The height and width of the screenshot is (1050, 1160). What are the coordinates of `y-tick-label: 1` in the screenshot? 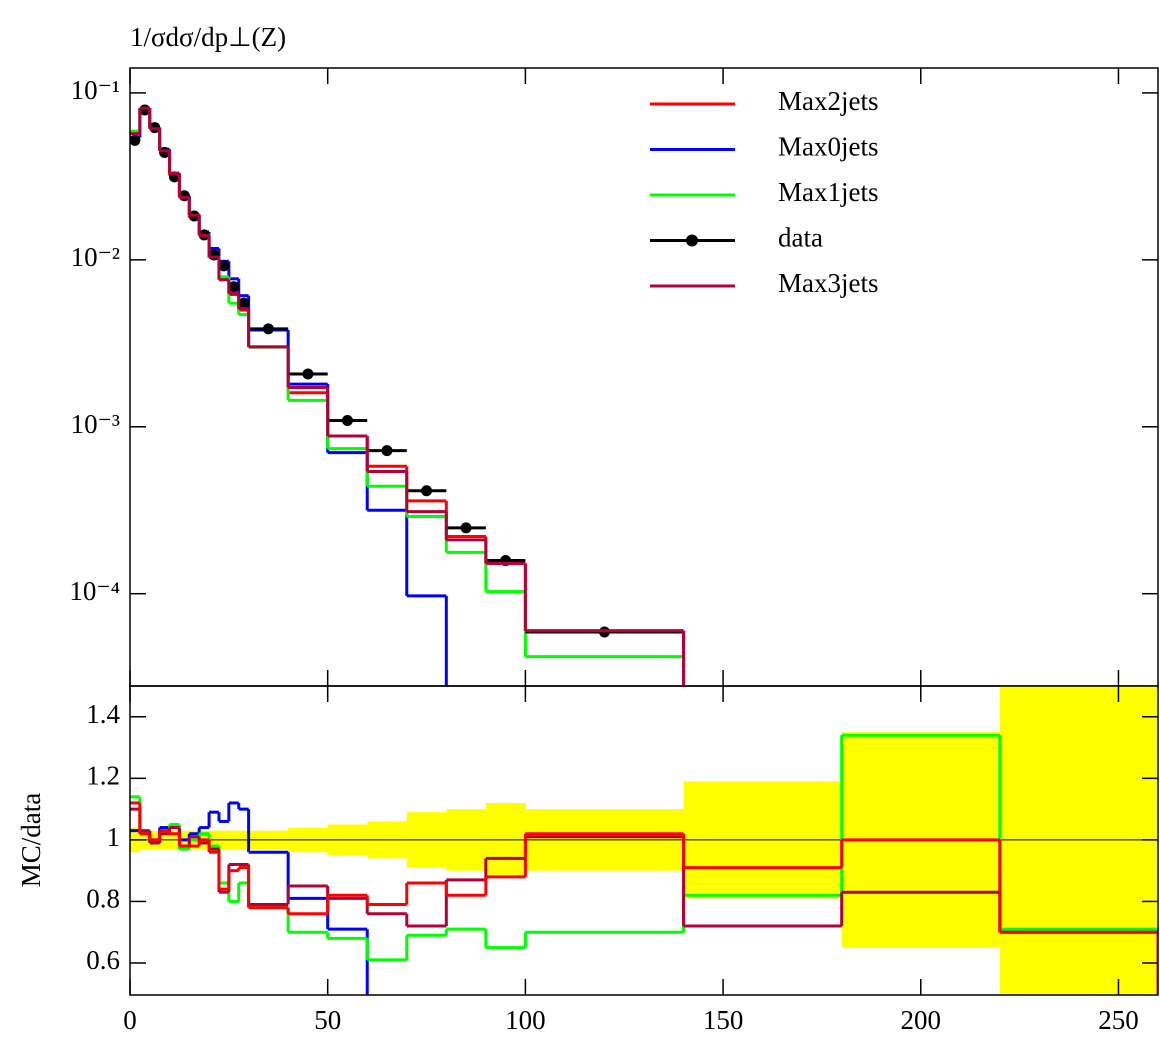 It's located at (114, 837).